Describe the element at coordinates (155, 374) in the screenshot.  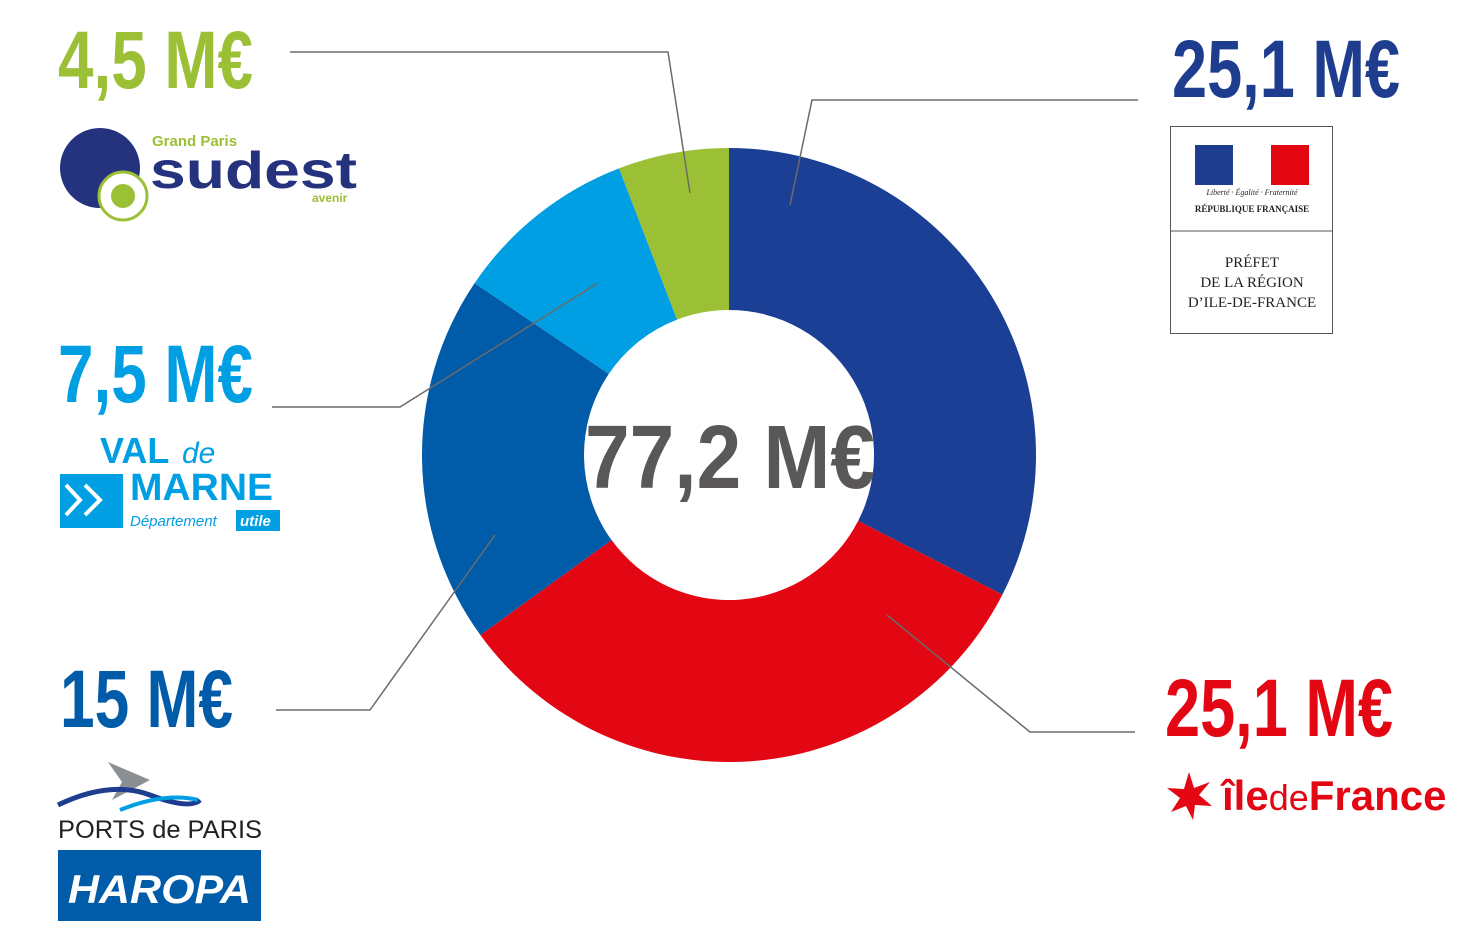
I see `value-label: 7,5 M€` at that location.